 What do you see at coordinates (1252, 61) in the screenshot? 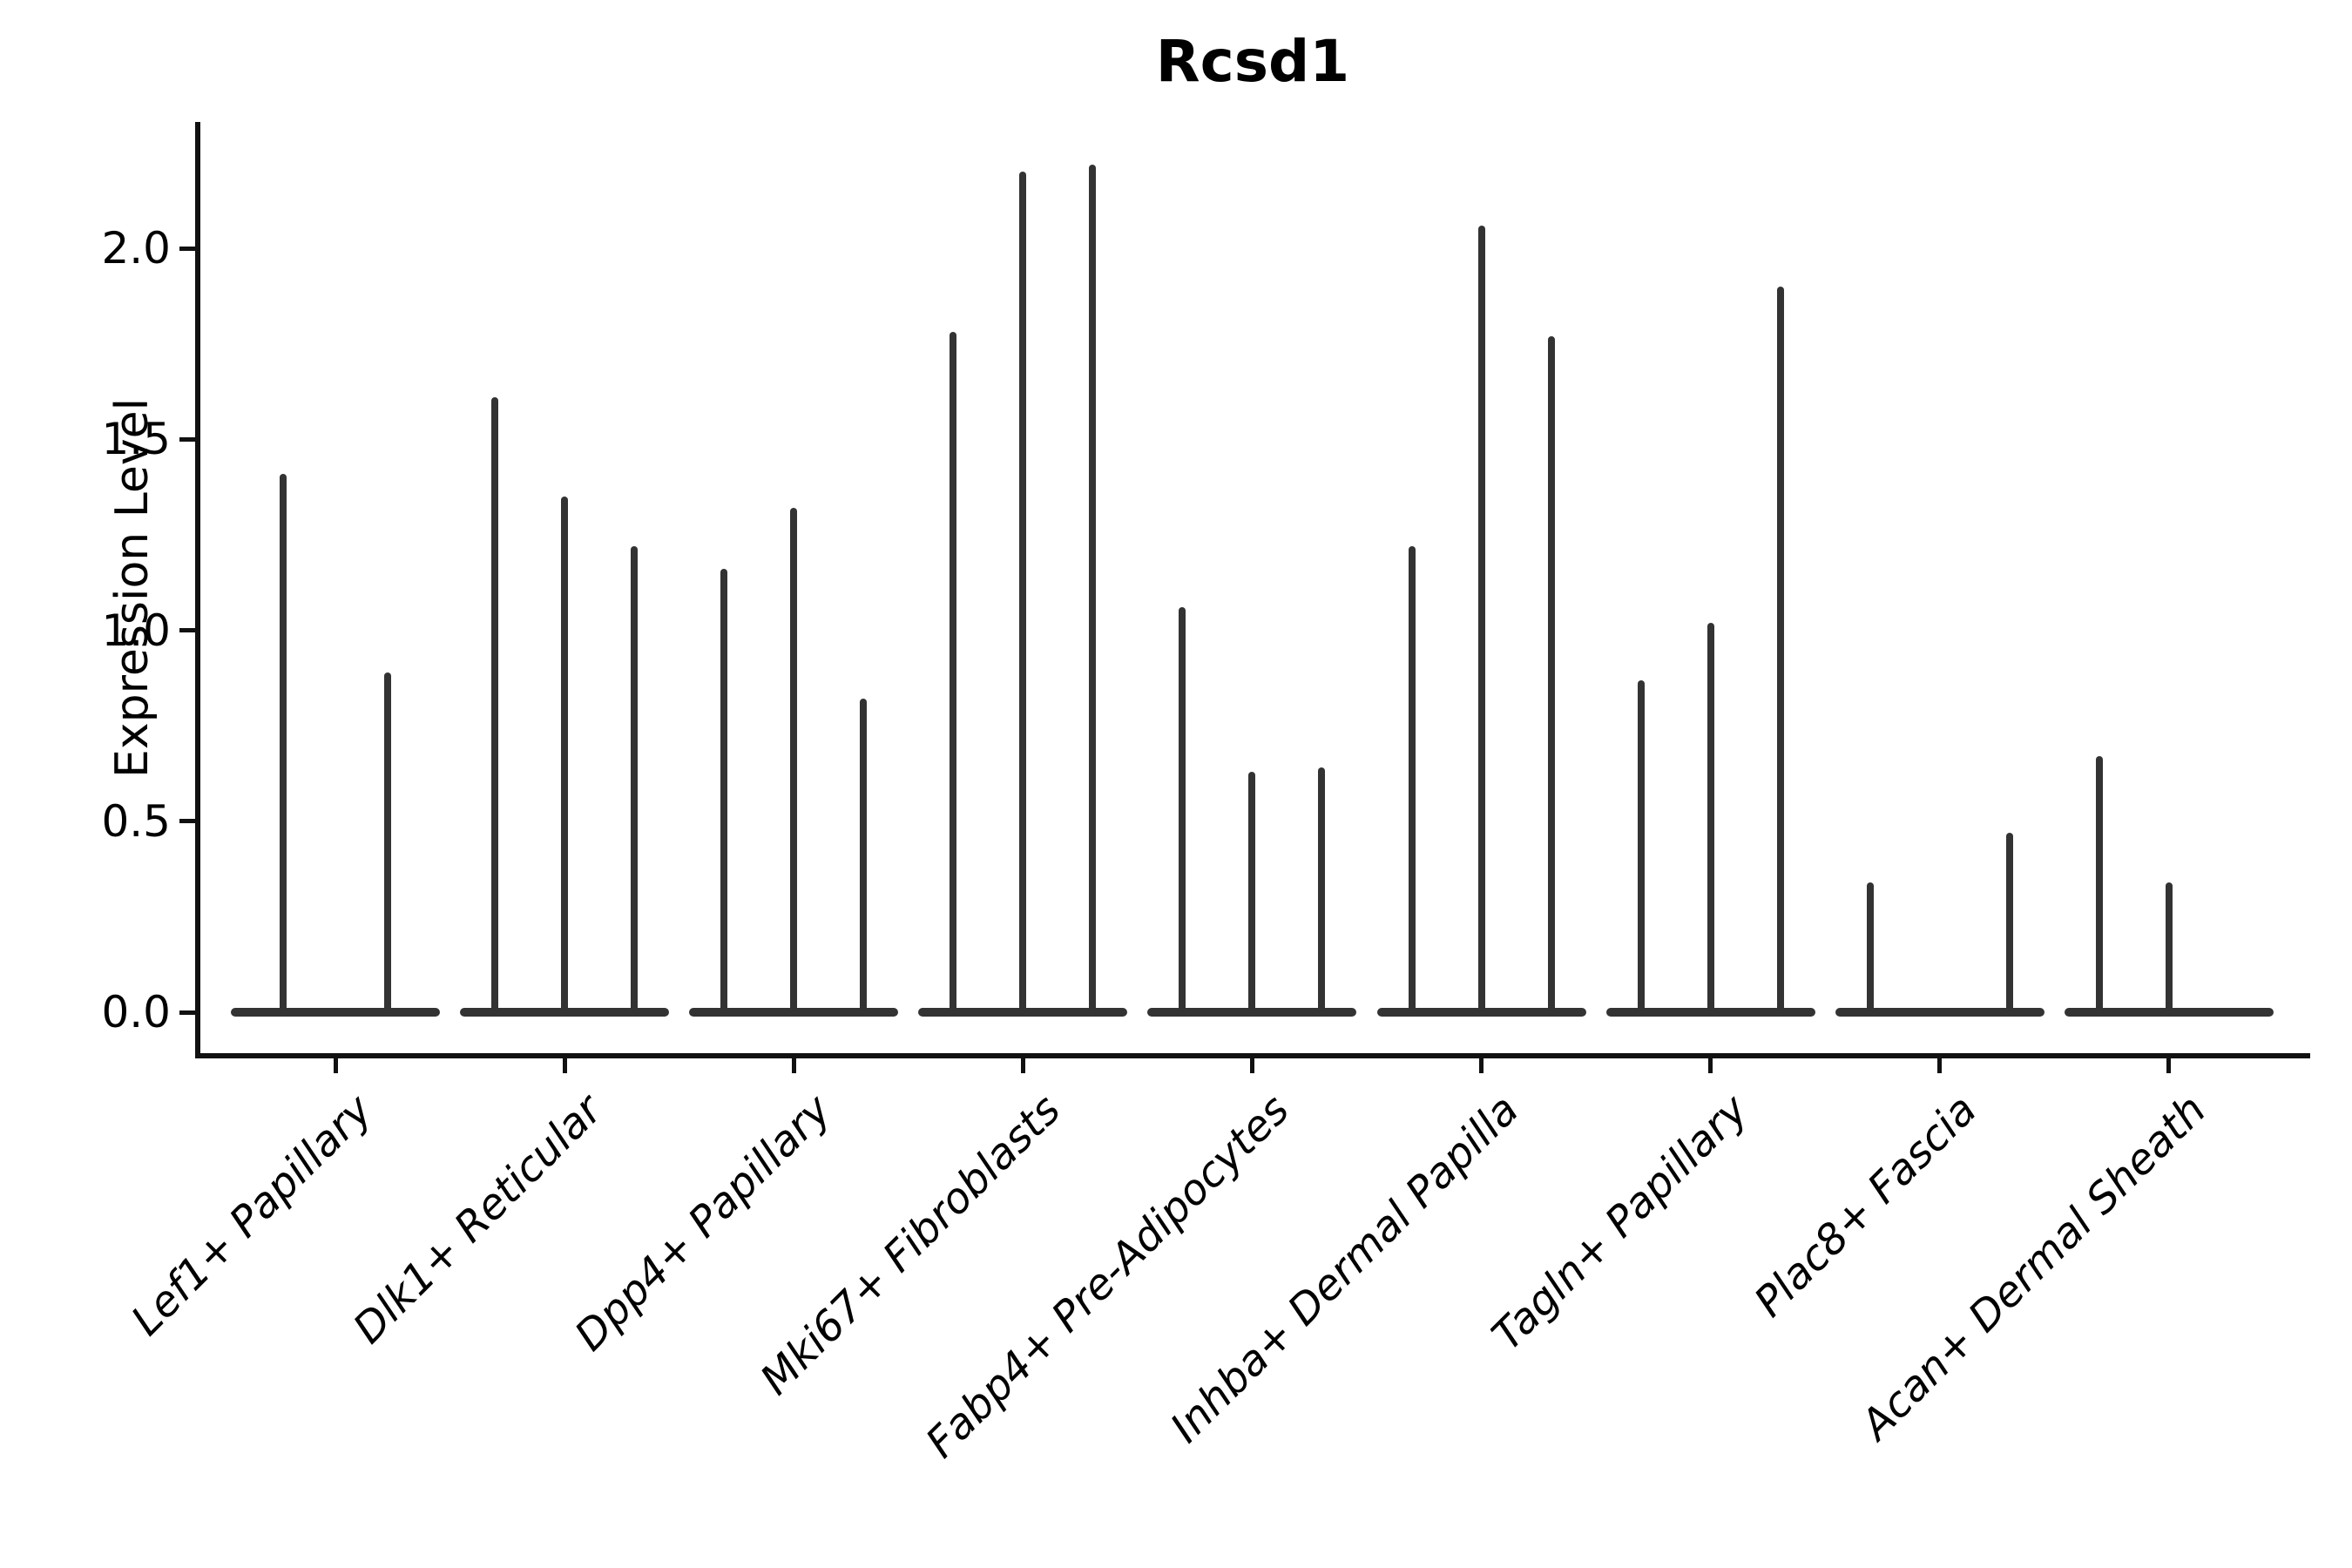
I see `chart-title: Rcsd1` at bounding box center [1252, 61].